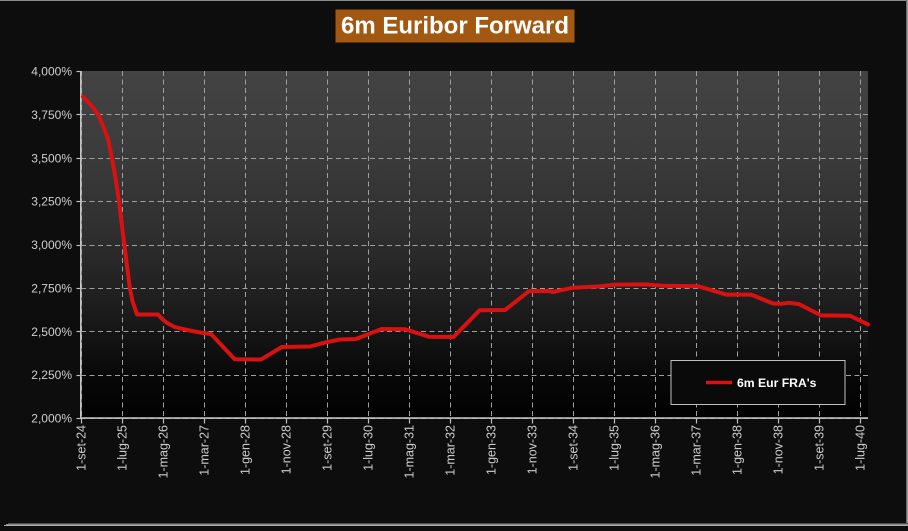 The image size is (908, 531). I want to click on svg-text: 1-mag-36, so click(656, 452).